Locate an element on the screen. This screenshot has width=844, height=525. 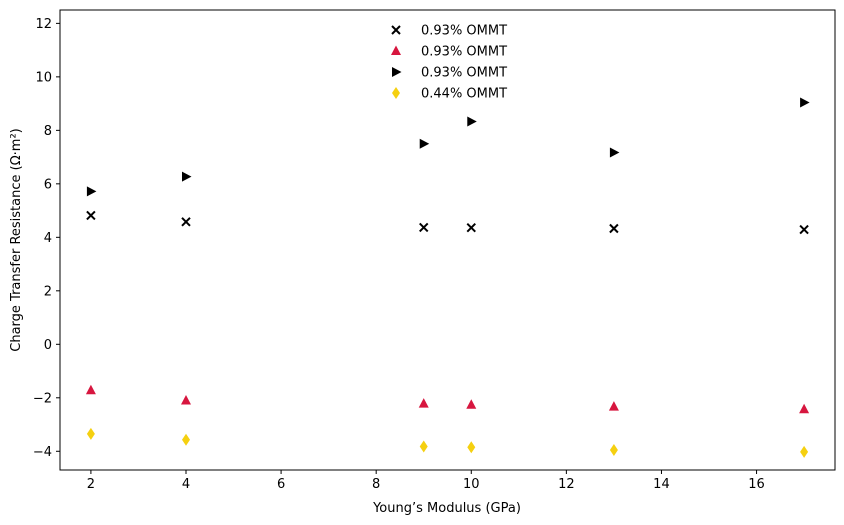
x-tick-label: 16 is located at coordinates (756, 484).